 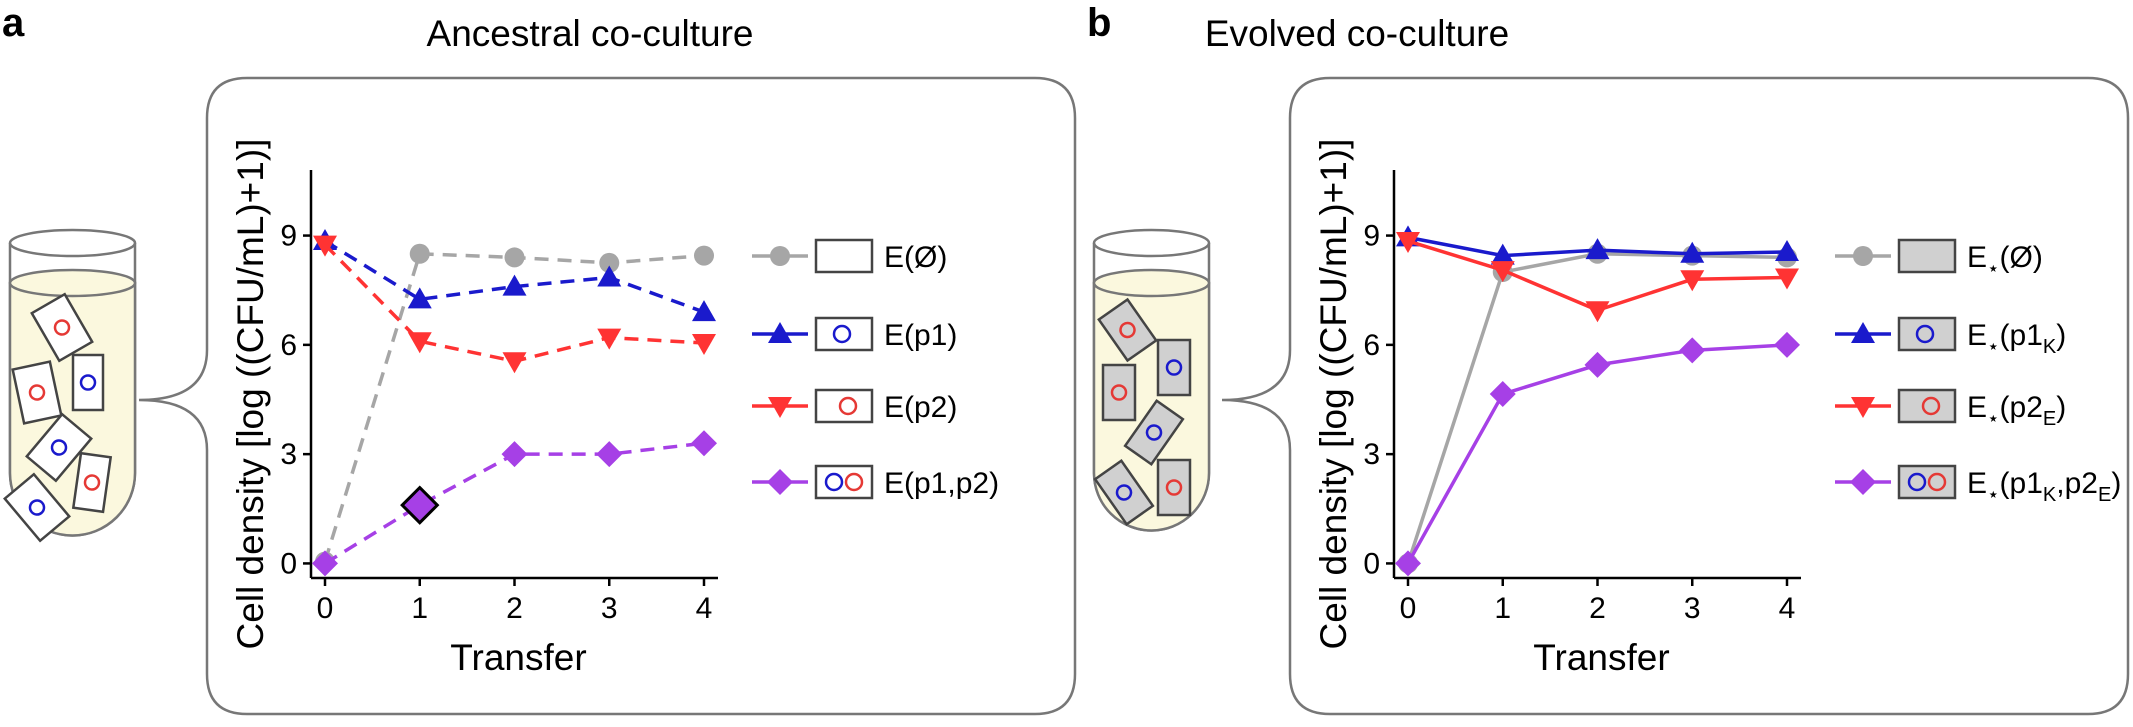 What do you see at coordinates (1993, 269) in the screenshot?
I see `legend-label-part: ⋆` at bounding box center [1993, 269].